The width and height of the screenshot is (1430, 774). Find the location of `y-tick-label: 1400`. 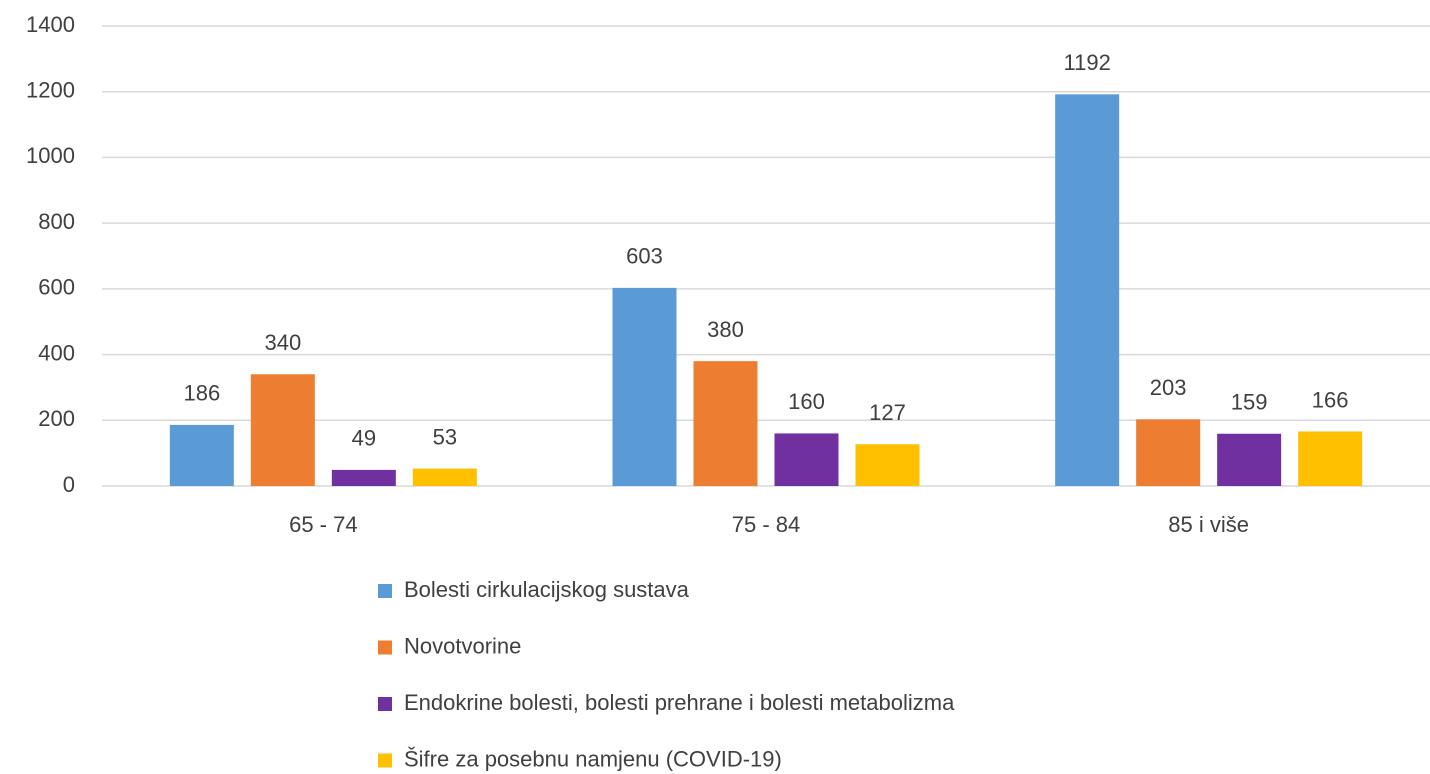

y-tick-label: 1400 is located at coordinates (50, 24).